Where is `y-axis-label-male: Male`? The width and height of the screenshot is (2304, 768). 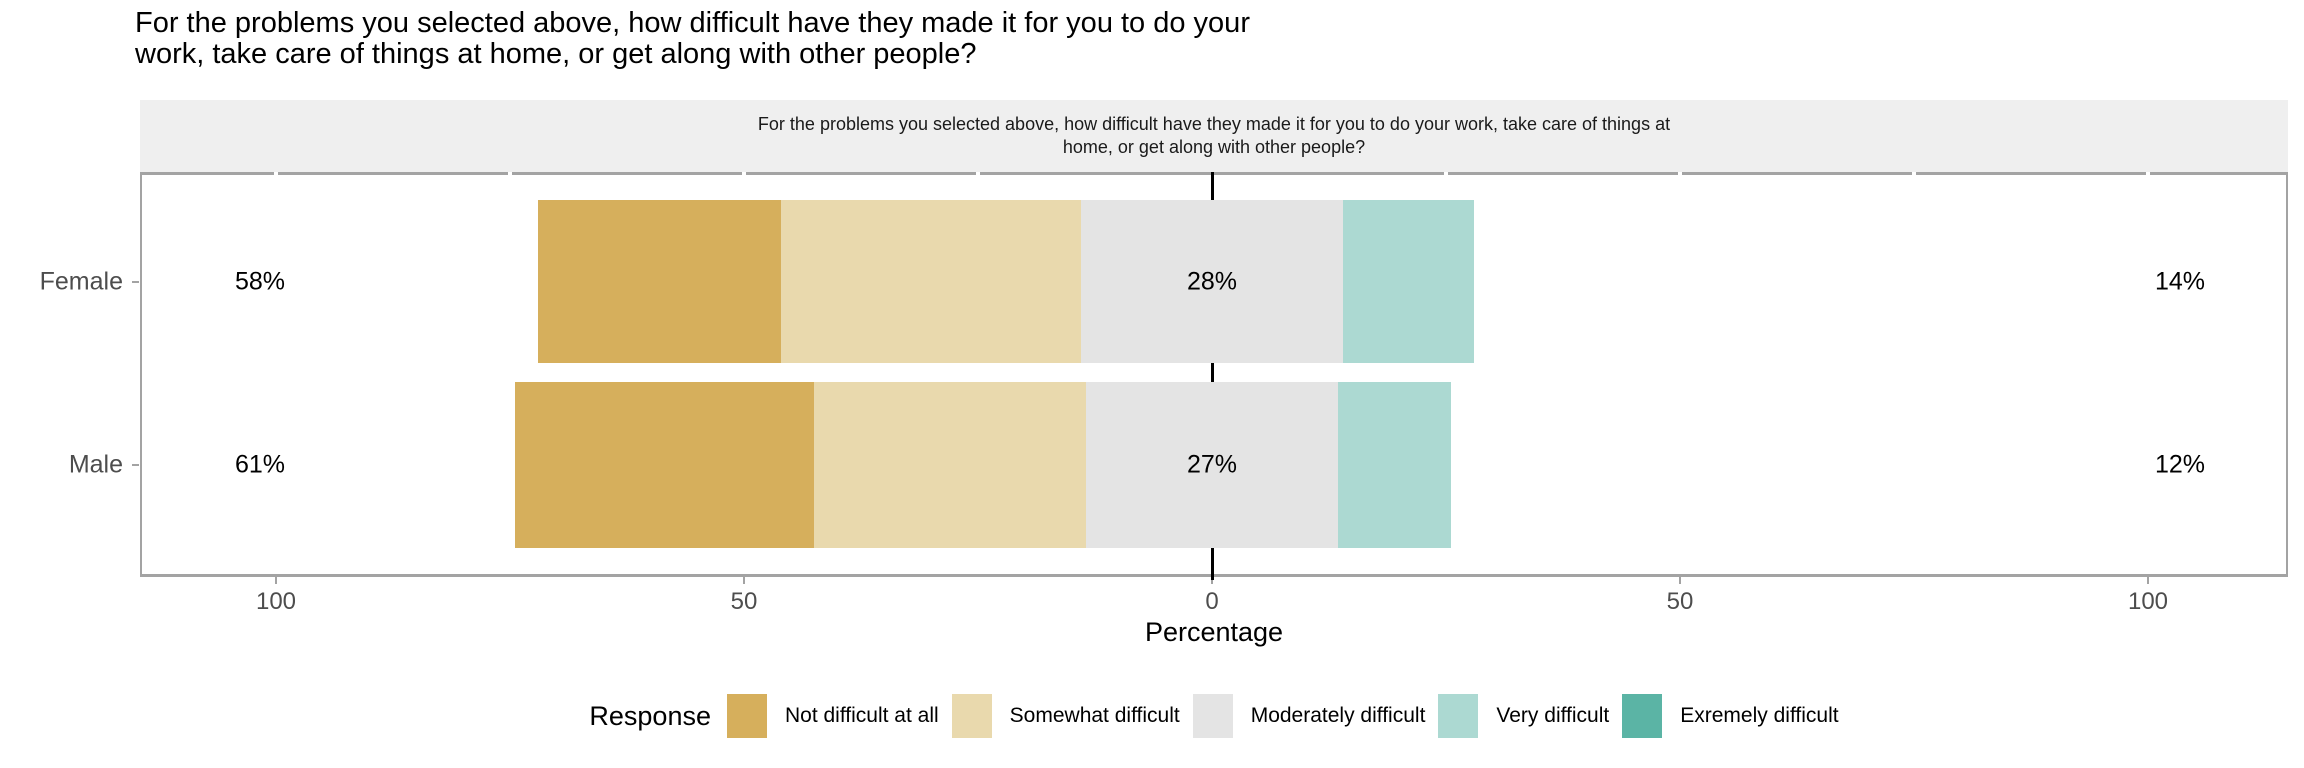
y-axis-label-male: Male is located at coordinates (95, 464).